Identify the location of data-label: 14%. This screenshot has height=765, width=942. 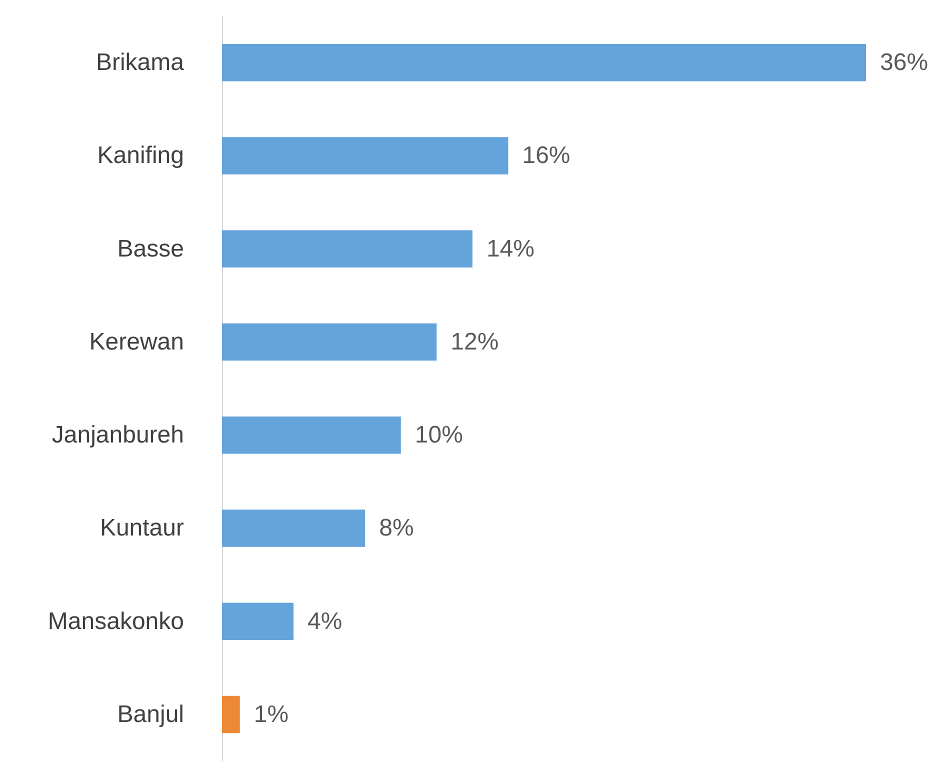
(510, 248).